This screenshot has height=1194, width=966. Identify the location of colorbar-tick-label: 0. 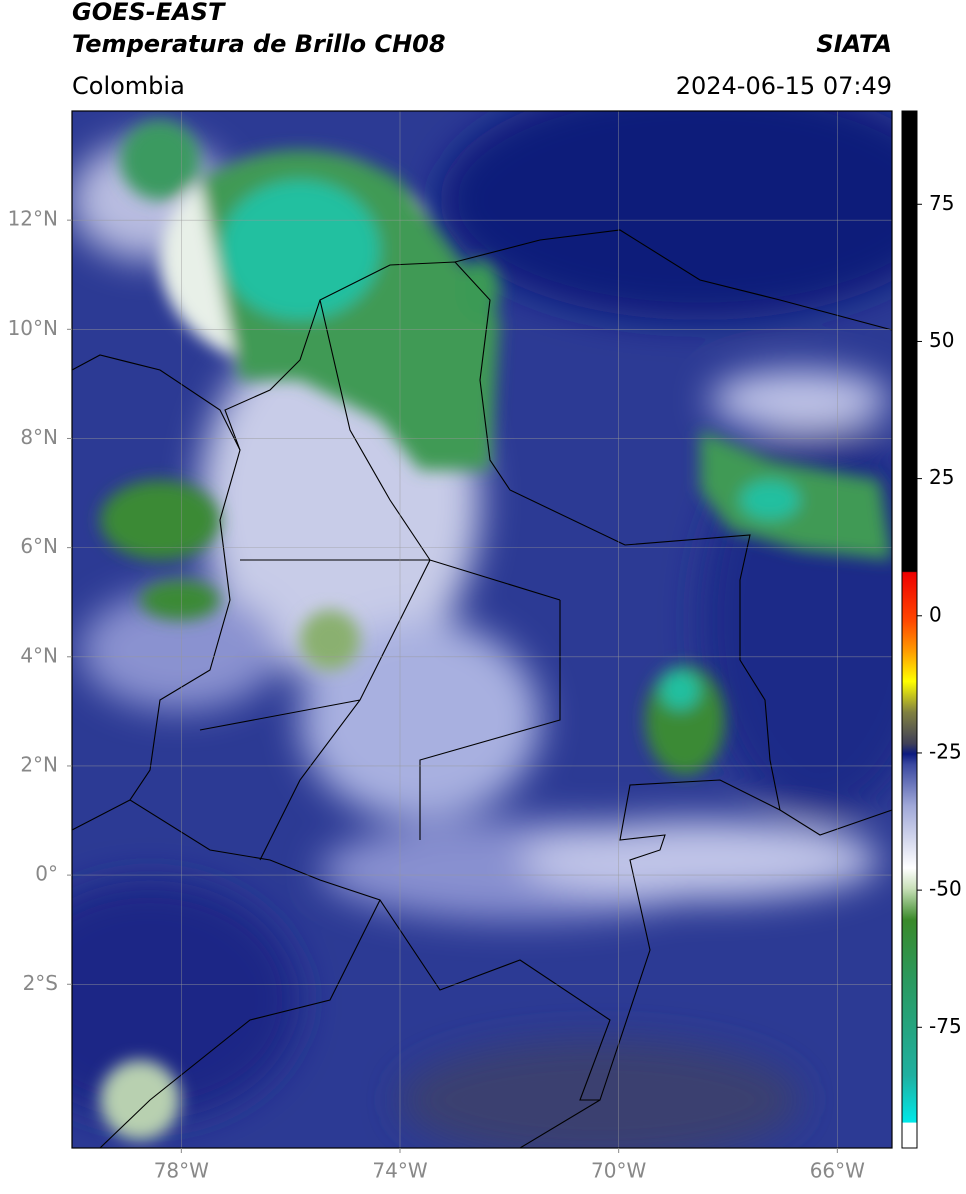
(935, 614).